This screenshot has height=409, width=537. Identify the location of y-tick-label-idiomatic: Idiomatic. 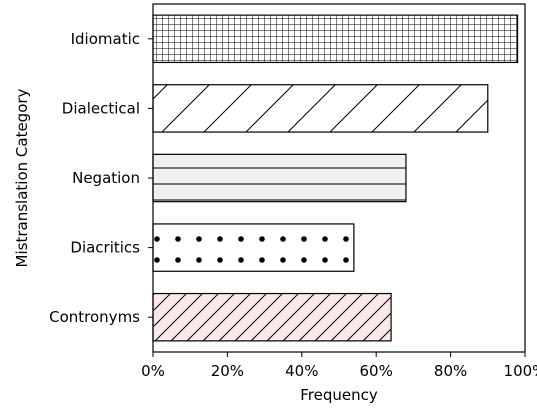
(105, 39).